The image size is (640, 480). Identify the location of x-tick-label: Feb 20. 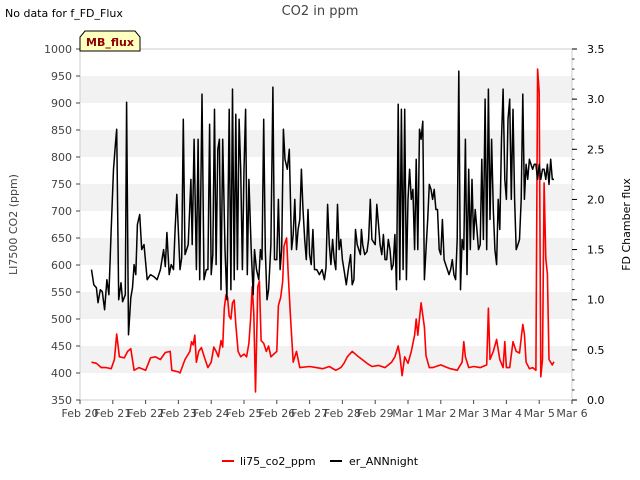
(80, 413).